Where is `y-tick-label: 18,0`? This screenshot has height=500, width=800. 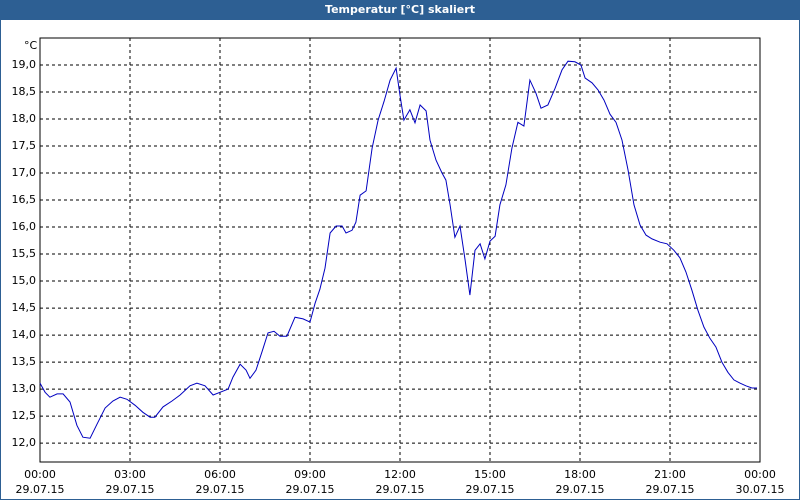 y-tick-label: 18,0 is located at coordinates (24, 118).